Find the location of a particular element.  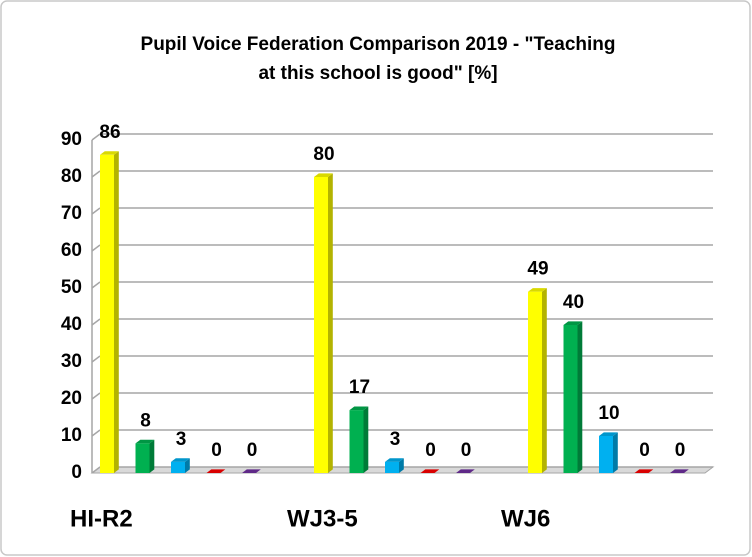

y-tick-label: 70 is located at coordinates (71, 213).